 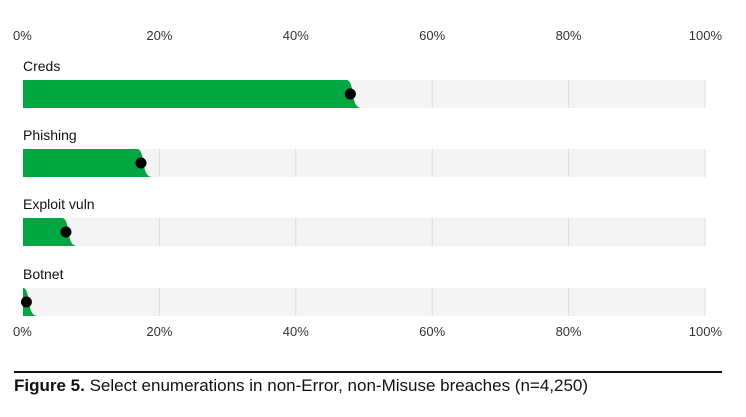 What do you see at coordinates (49, 385) in the screenshot?
I see `caption-label: Figure 5.` at bounding box center [49, 385].